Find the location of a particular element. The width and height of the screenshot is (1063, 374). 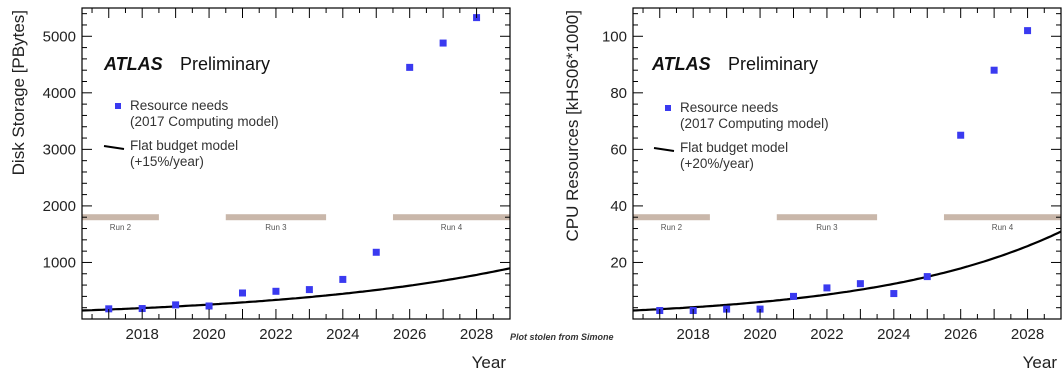

legend-curve-sublabel: (+20%/year) is located at coordinates (717, 163).